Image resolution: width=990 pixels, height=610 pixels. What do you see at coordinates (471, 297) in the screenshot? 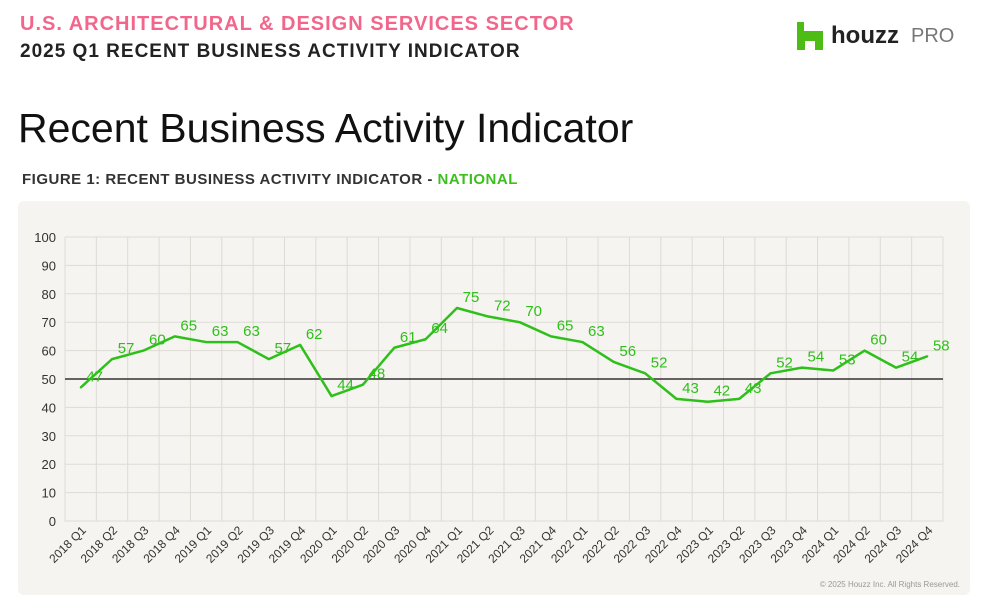
I see `data-label: 75` at bounding box center [471, 297].